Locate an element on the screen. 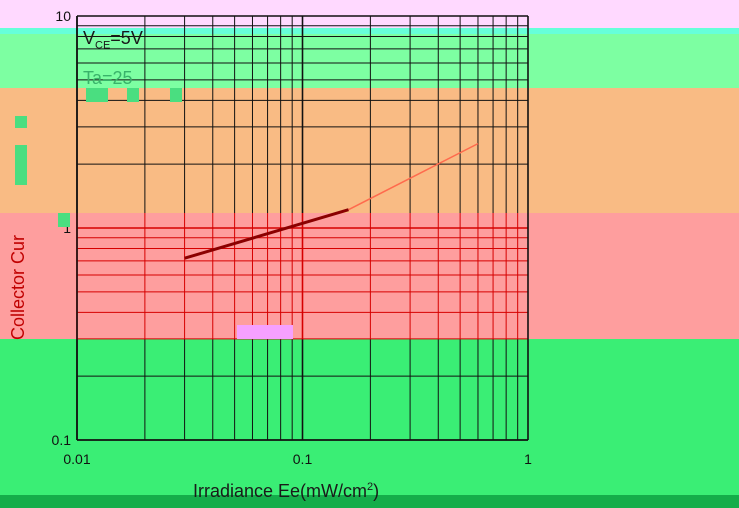  y-axis-label: Collector Cur is located at coordinates (18, 287).